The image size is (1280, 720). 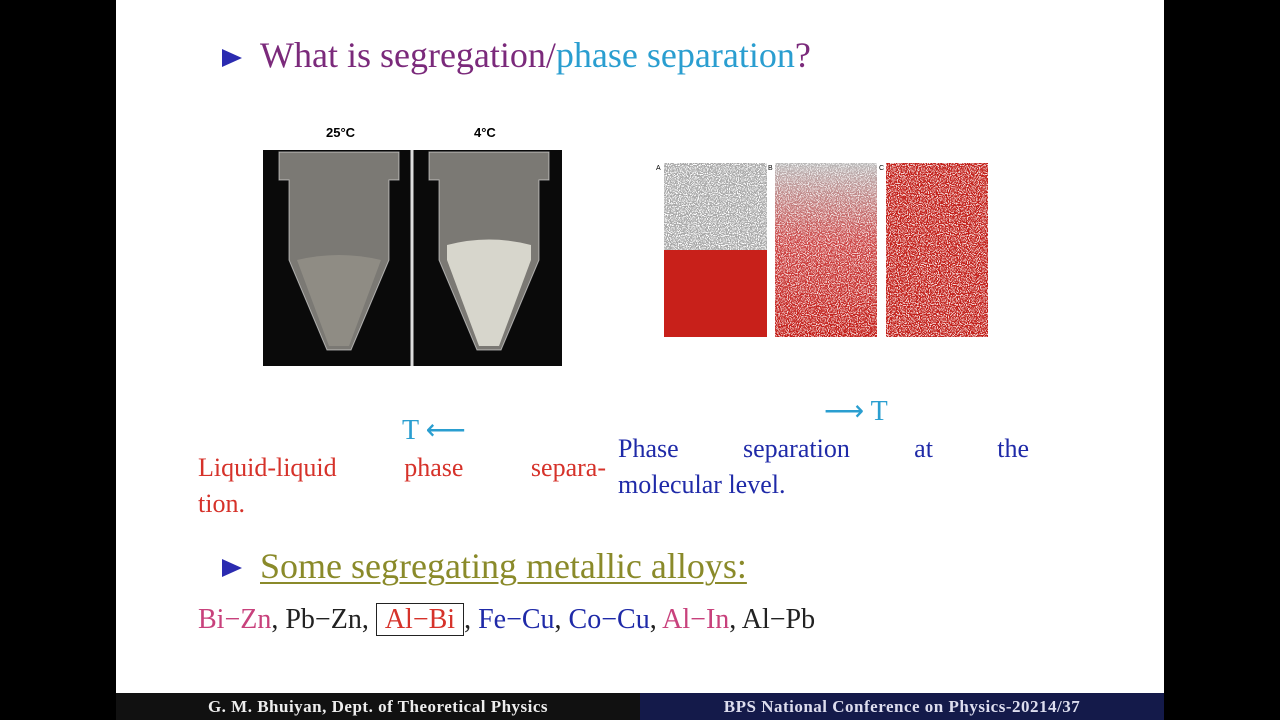 What do you see at coordinates (434, 430) in the screenshot?
I see `temperature-arrow: T ⟵` at bounding box center [434, 430].